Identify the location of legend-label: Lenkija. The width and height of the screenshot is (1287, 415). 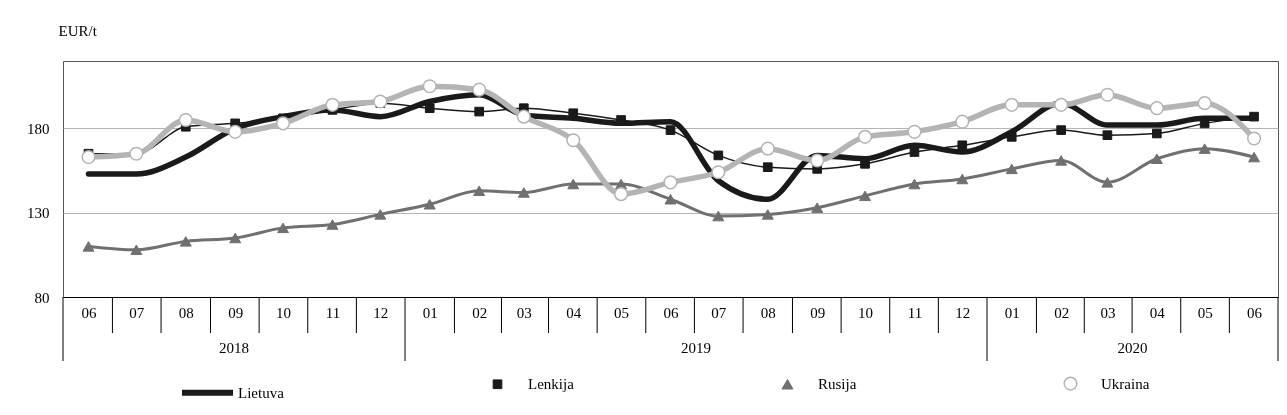
(551, 384).